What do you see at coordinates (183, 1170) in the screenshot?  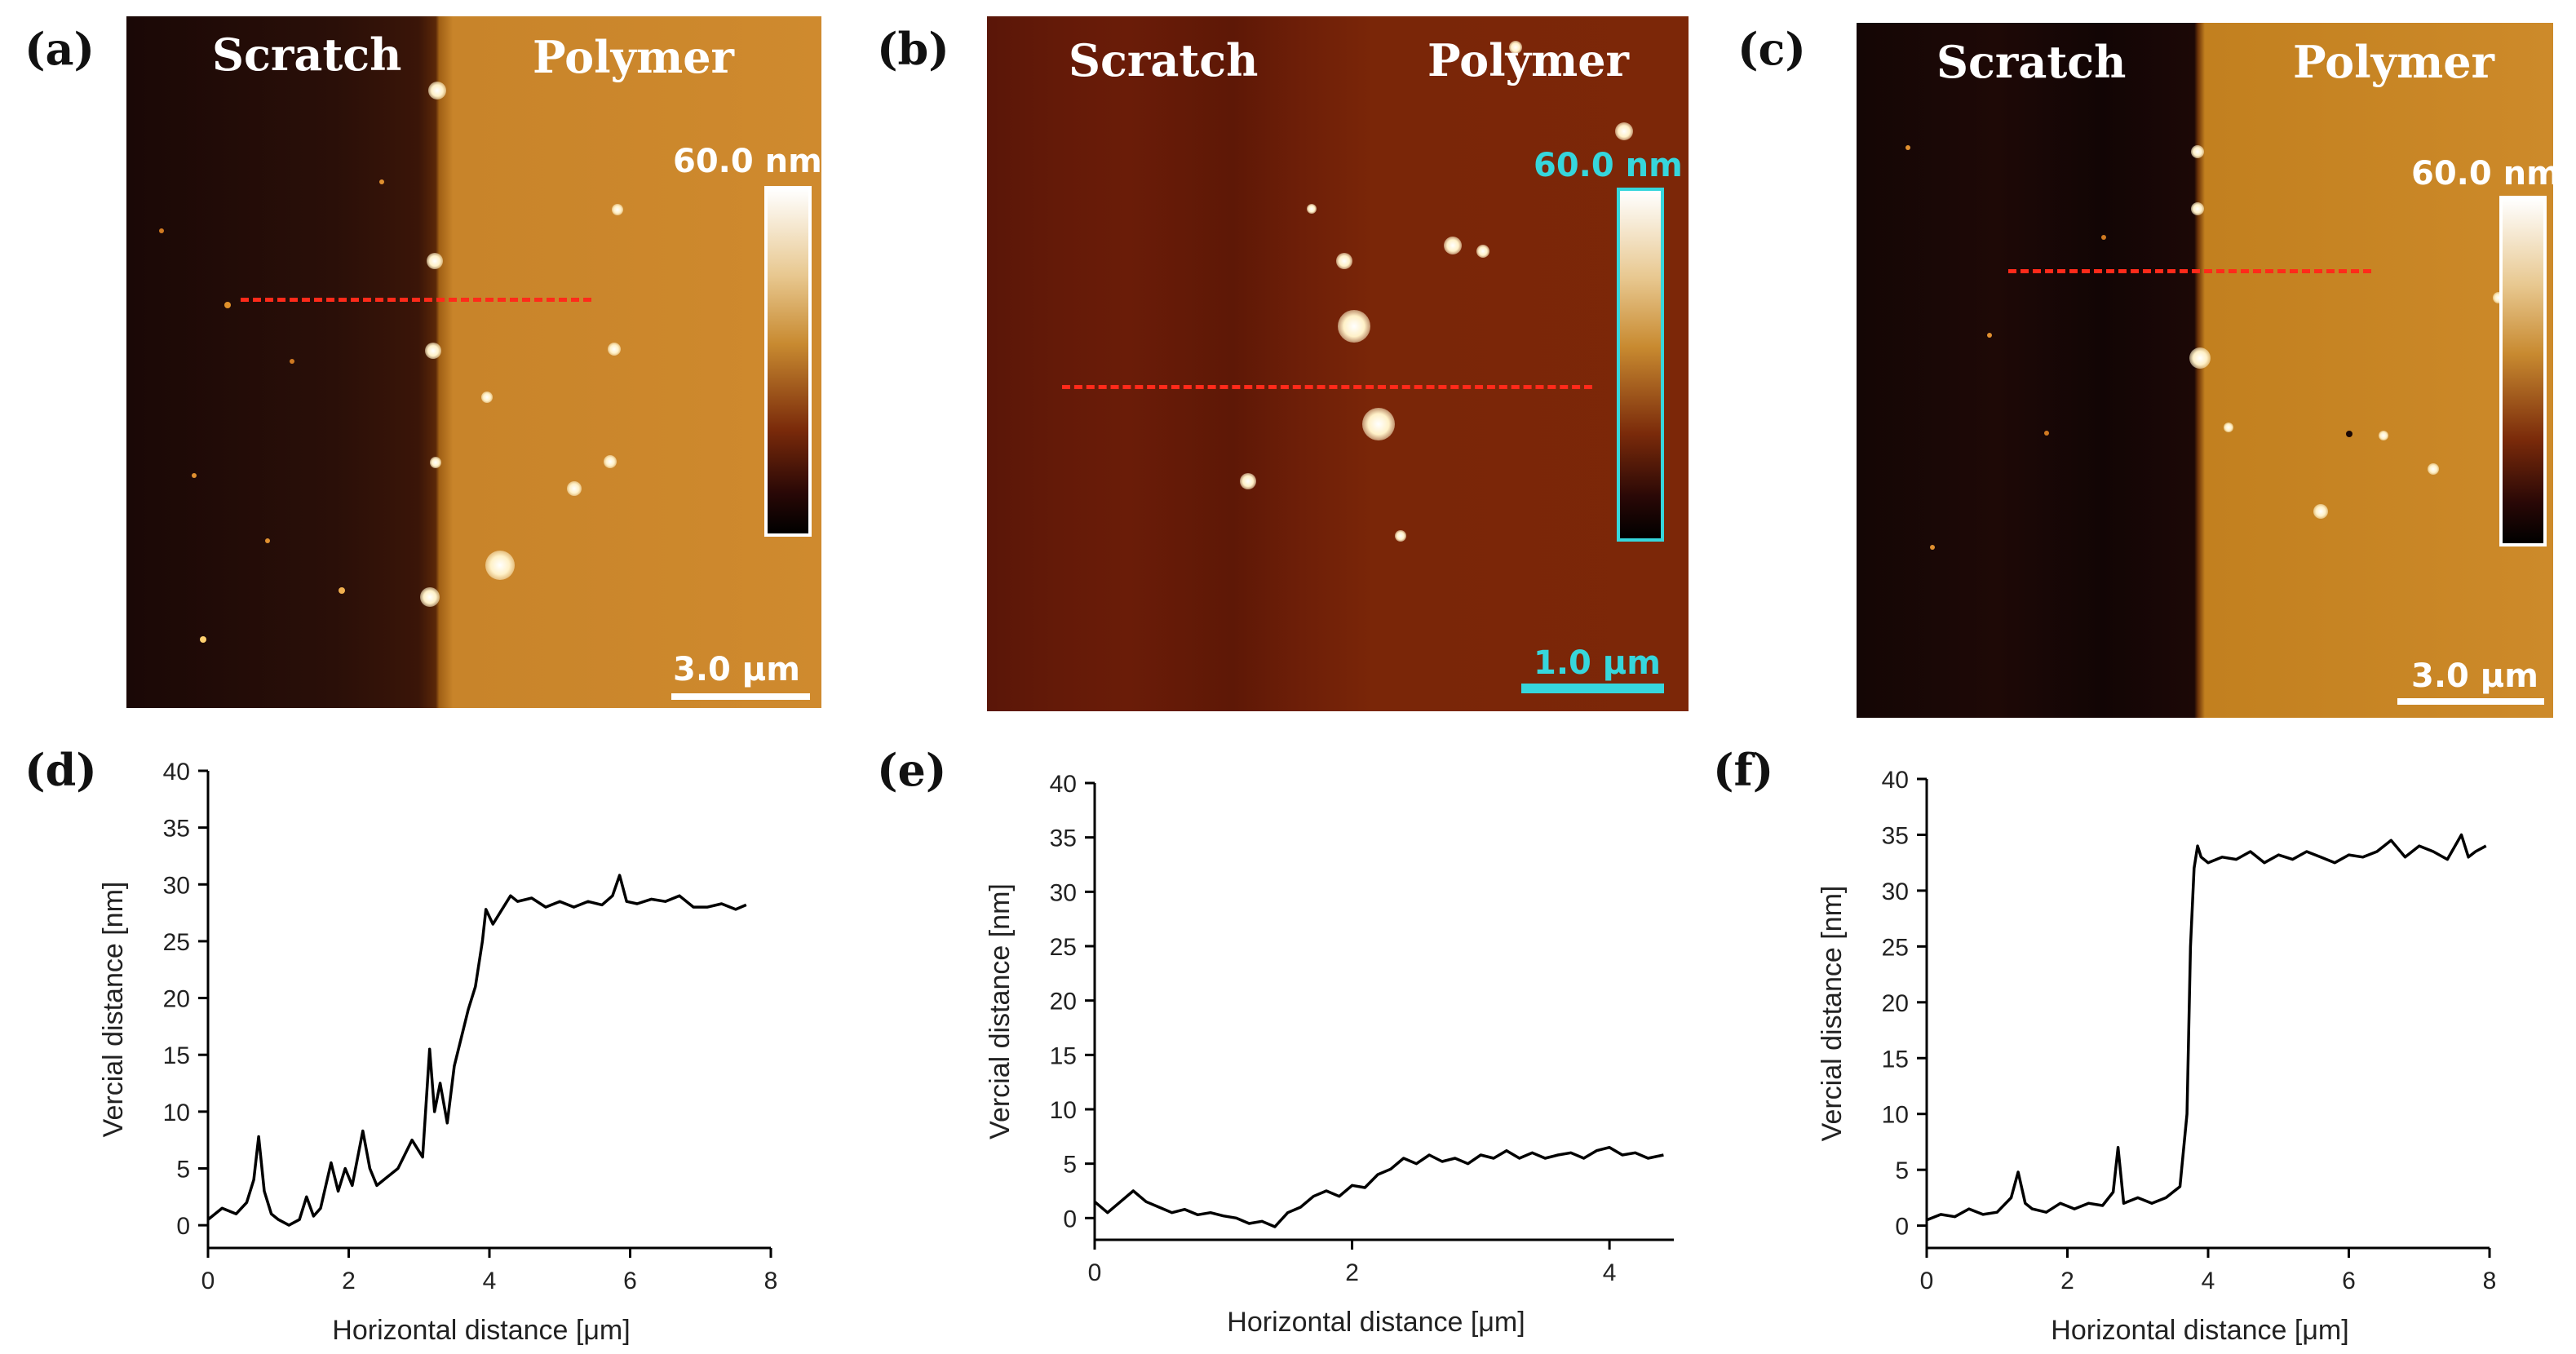 I see `chart-d-ytick-label: 5` at bounding box center [183, 1170].